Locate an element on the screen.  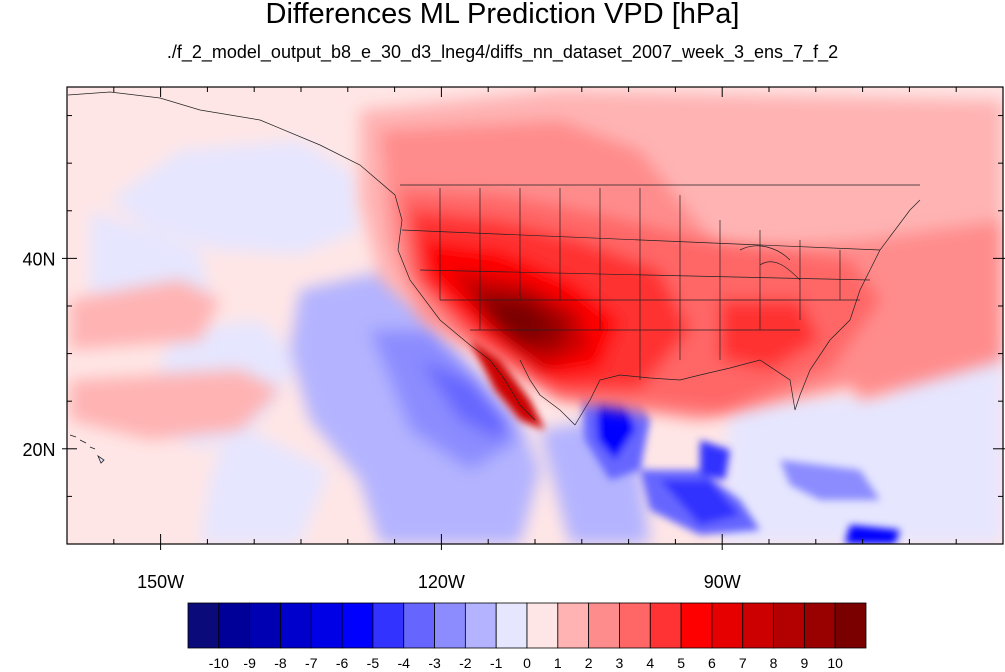
colorbar-label: -5 is located at coordinates (373, 663).